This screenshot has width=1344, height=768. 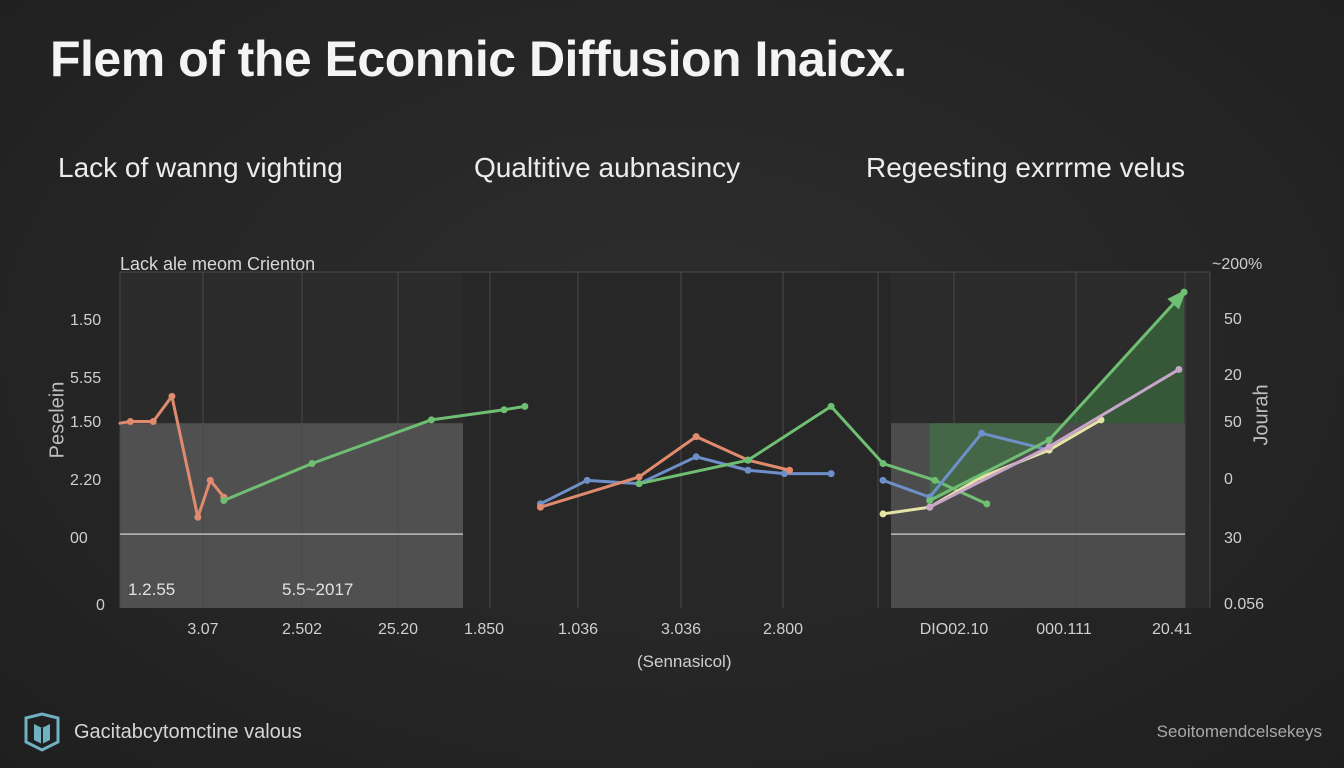 I want to click on y-tick-right: 0, so click(x=1228, y=479).